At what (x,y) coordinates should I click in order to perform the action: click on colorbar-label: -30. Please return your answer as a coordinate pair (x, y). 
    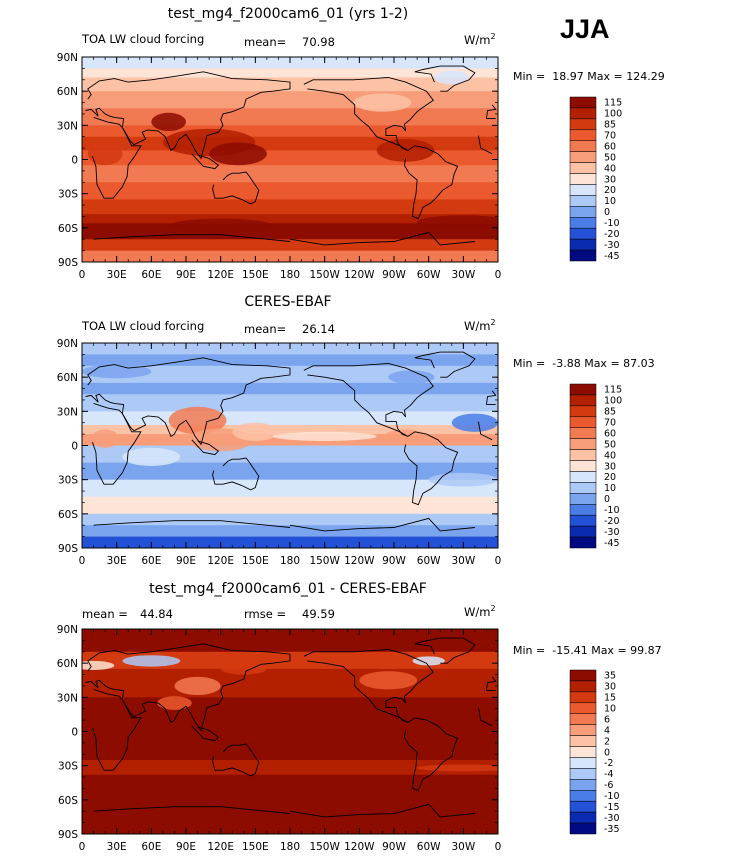
    Looking at the image, I should click on (612, 245).